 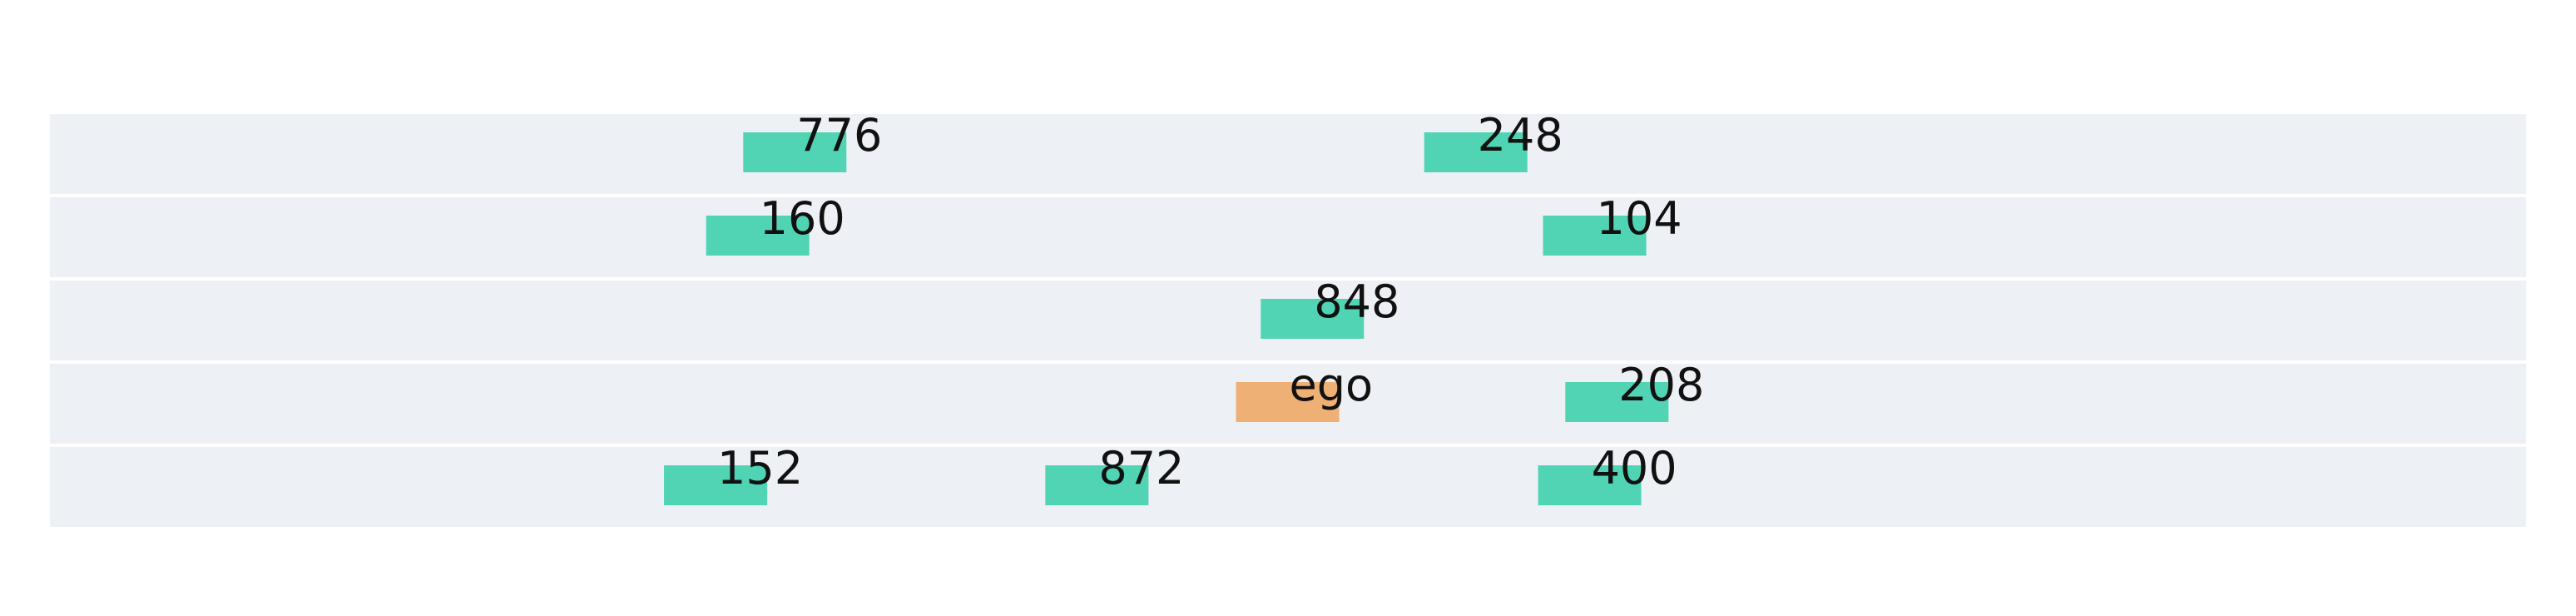 I want to click on vehicle-label: 872, so click(x=1141, y=468).